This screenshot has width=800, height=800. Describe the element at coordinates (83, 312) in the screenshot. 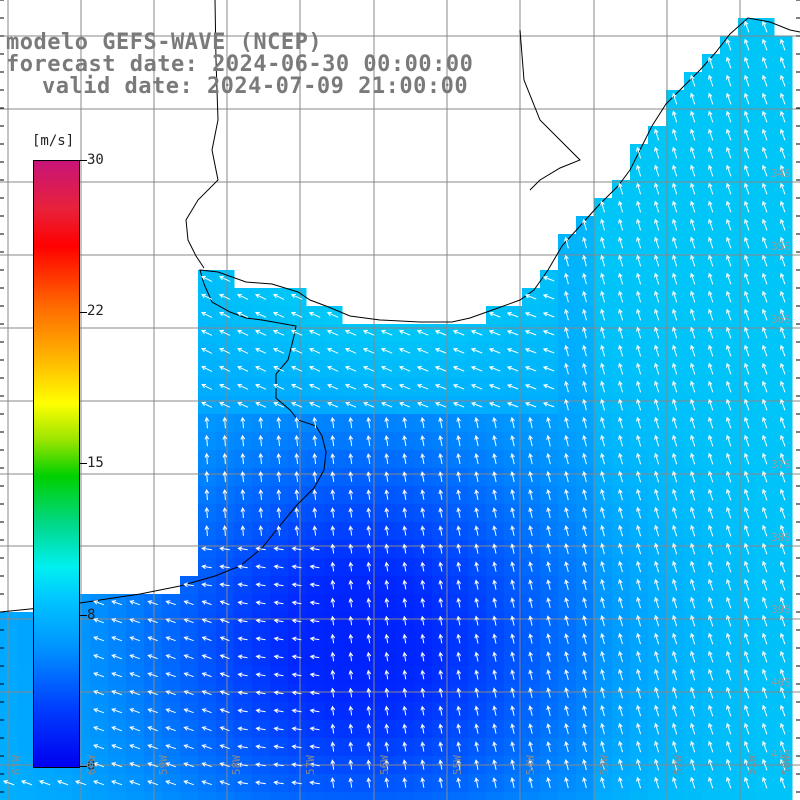

I see `colorbar-tick` at that location.